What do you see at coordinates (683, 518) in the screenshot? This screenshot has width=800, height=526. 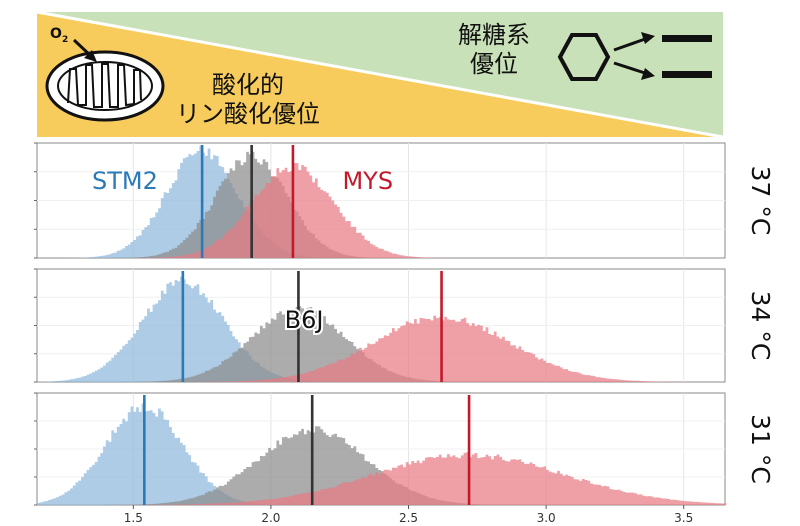 I see `x-tick-label: 3.5` at bounding box center [683, 518].